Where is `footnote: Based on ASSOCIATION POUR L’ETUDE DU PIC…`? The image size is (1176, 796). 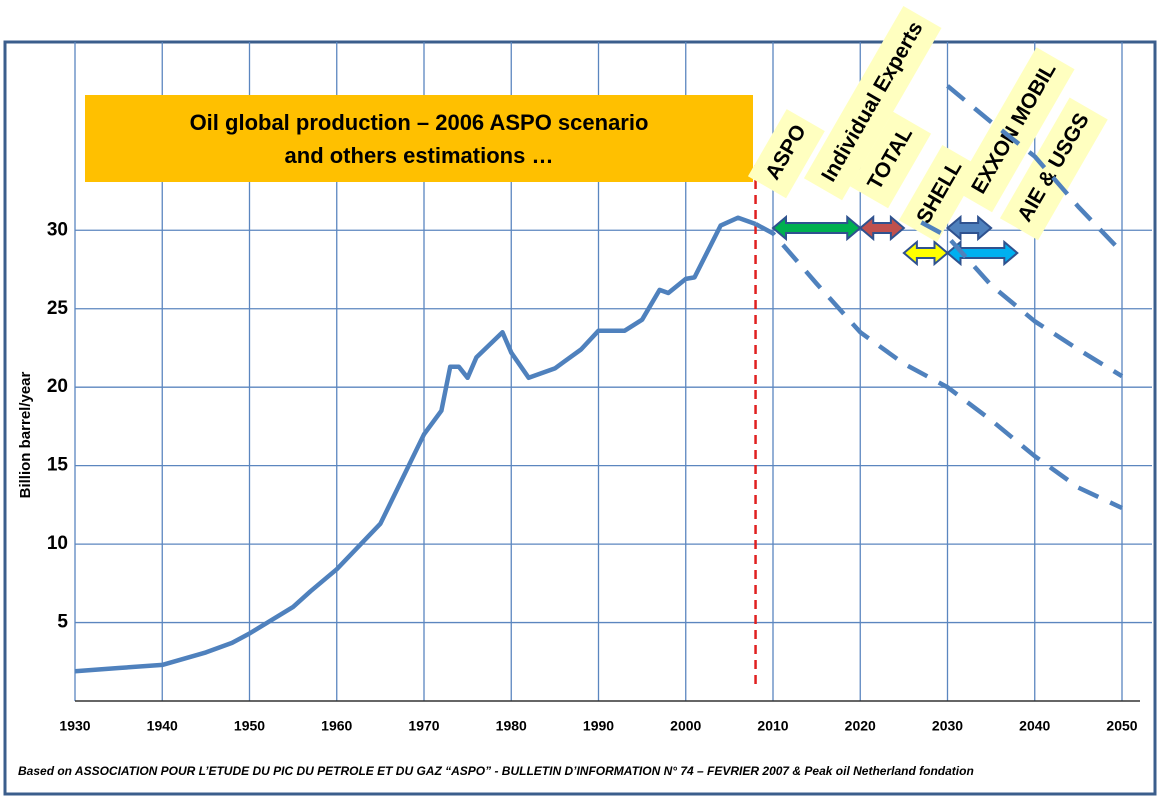 footnote: Based on ASSOCIATION POUR L’ETUDE DU PIC… is located at coordinates (496, 771).